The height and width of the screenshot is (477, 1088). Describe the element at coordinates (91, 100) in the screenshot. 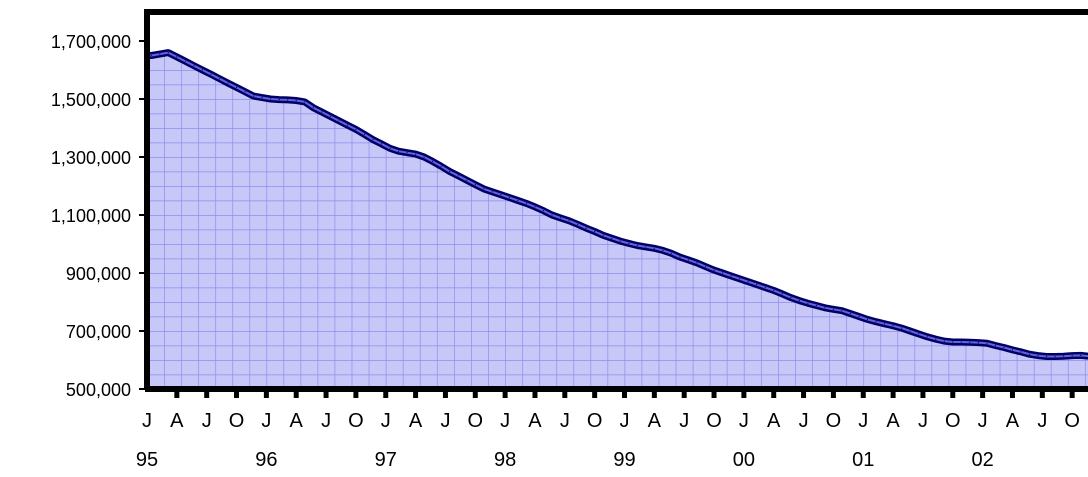

I see `y-tick-label: 1,500,000` at that location.